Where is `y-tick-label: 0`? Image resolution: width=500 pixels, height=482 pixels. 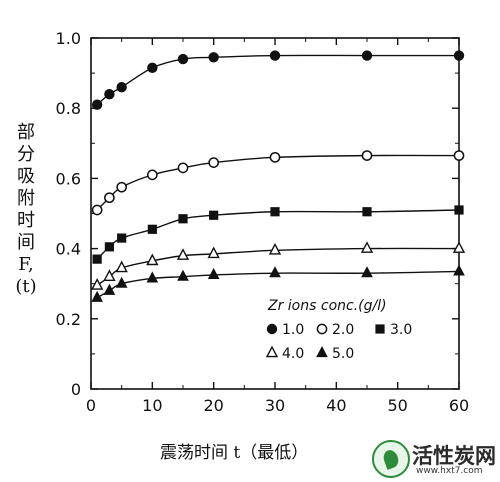 y-tick-label: 0 is located at coordinates (76, 389).